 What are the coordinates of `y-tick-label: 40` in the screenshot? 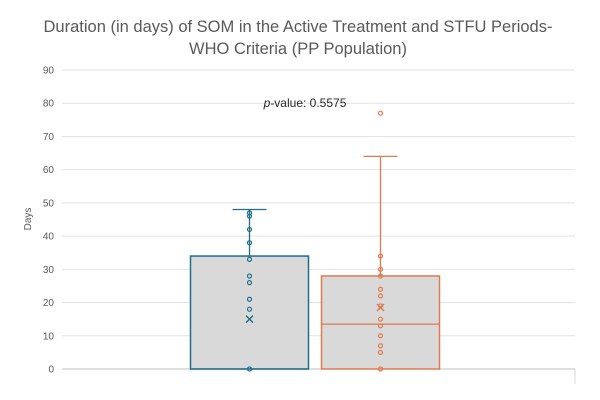 It's located at (49, 237).